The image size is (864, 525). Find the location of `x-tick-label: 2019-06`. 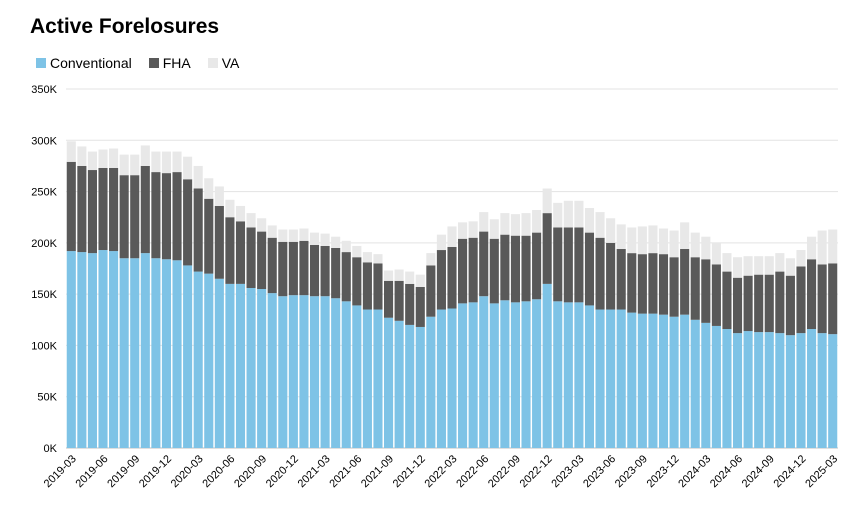

x-tick-label: 2019-06 is located at coordinates (92, 471).